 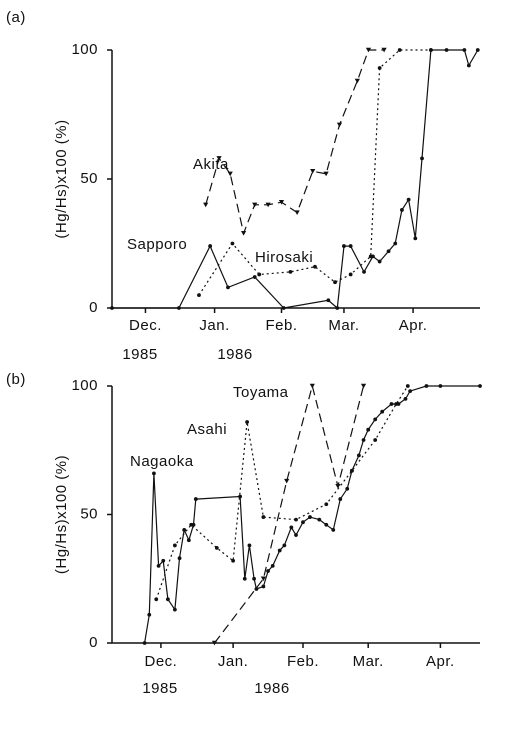 I want to click on y-tick-label: 50, so click(x=89, y=513).